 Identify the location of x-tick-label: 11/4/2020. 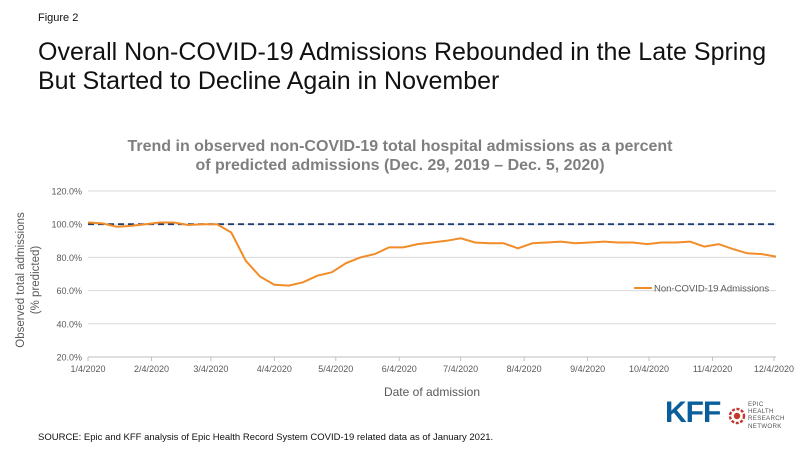
(712, 369).